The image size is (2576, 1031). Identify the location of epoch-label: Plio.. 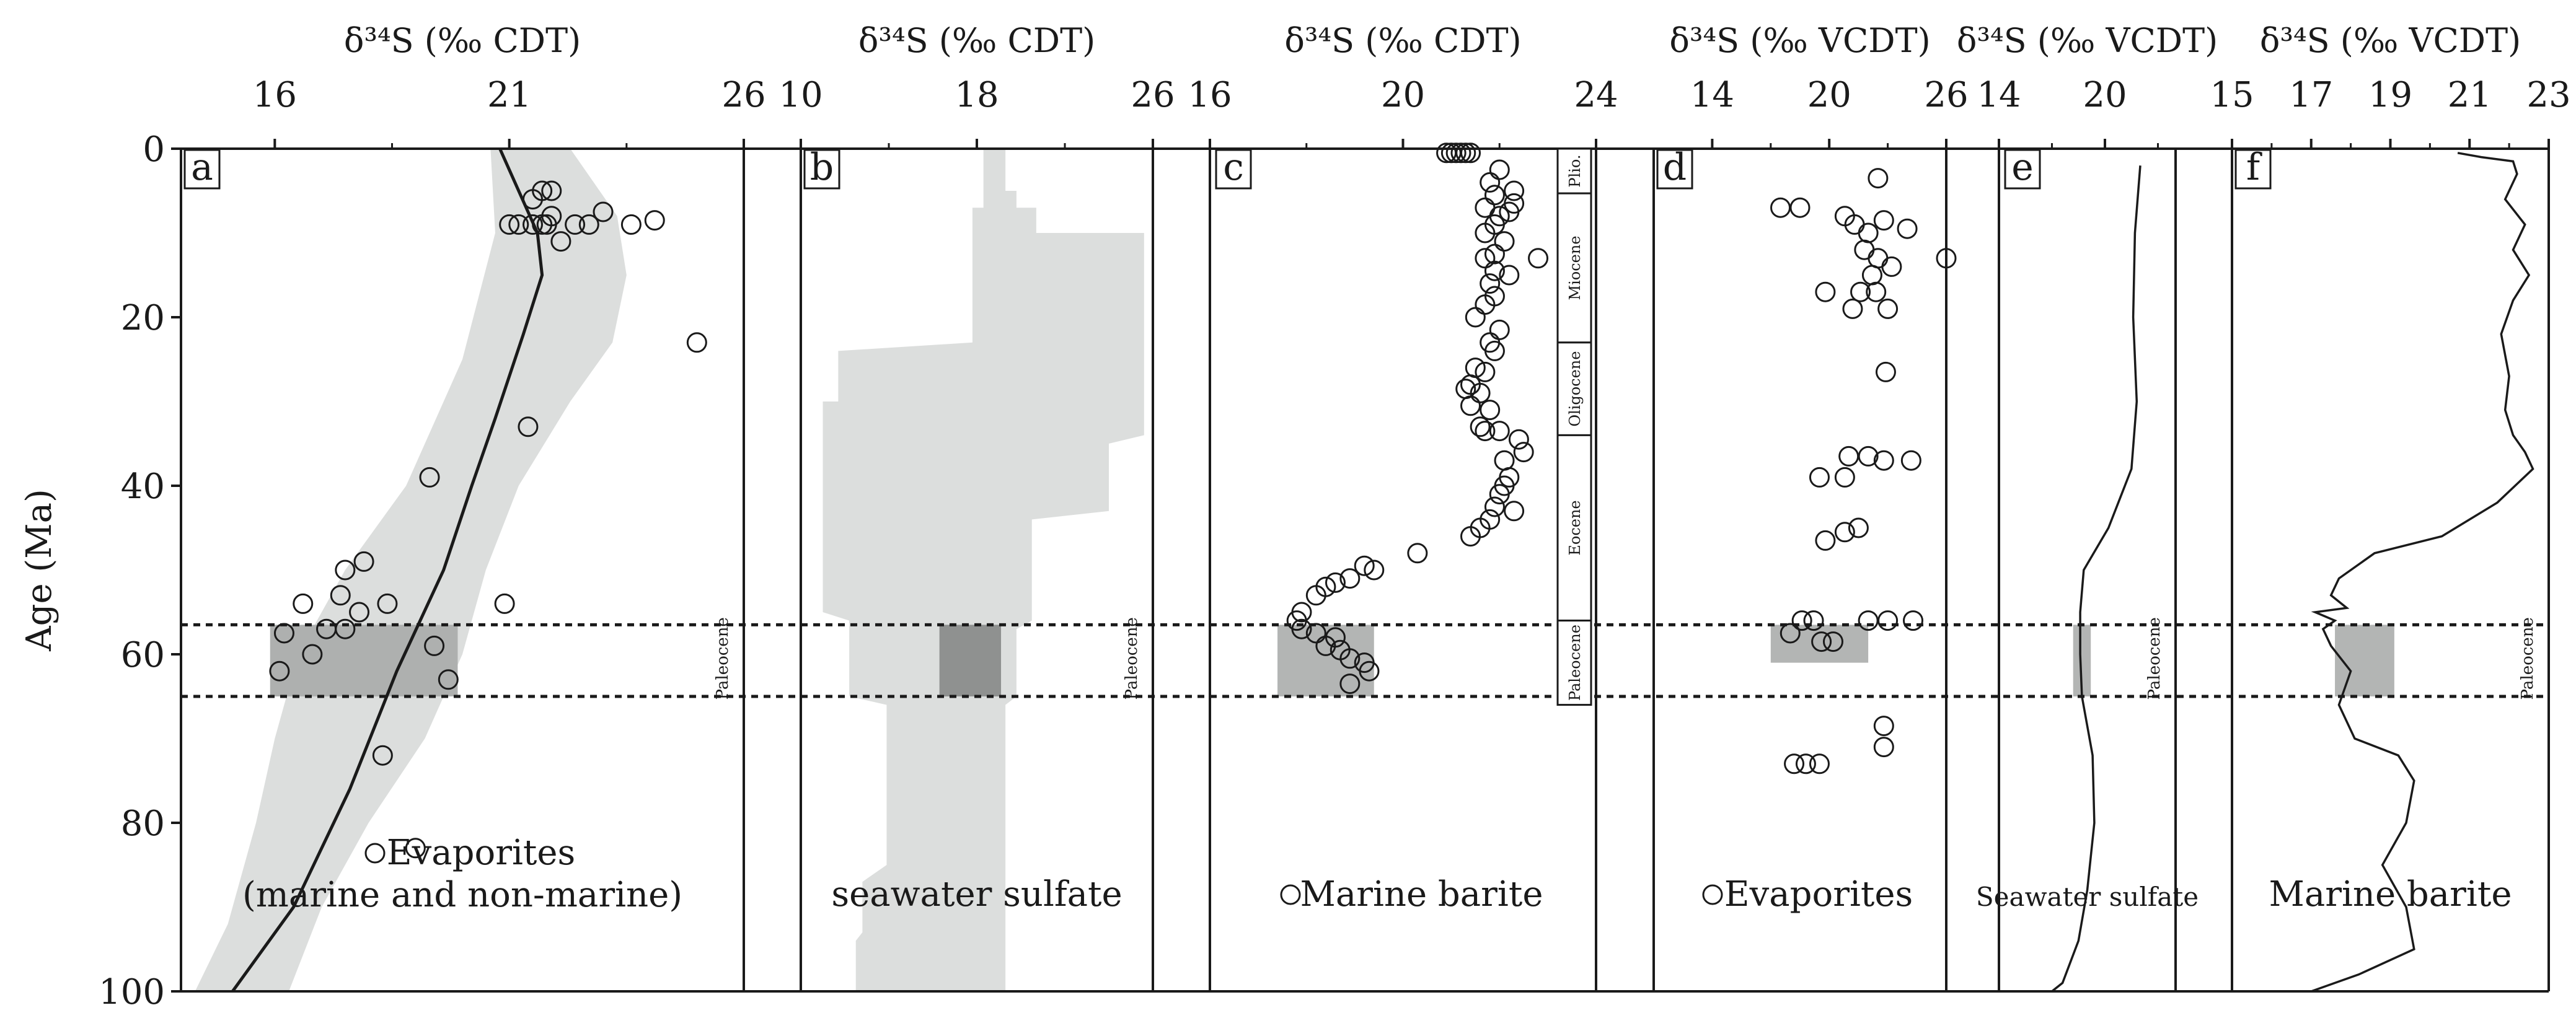
(1575, 170).